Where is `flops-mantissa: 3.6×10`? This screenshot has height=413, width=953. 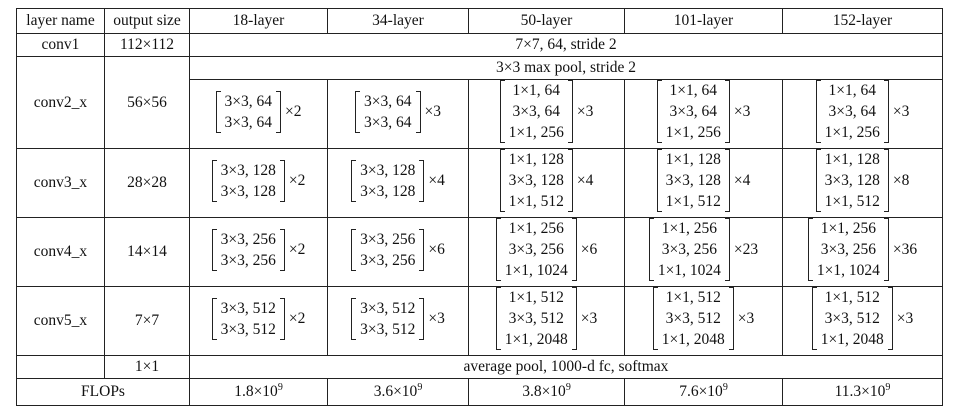 flops-mantissa: 3.6×10 is located at coordinates (395, 391).